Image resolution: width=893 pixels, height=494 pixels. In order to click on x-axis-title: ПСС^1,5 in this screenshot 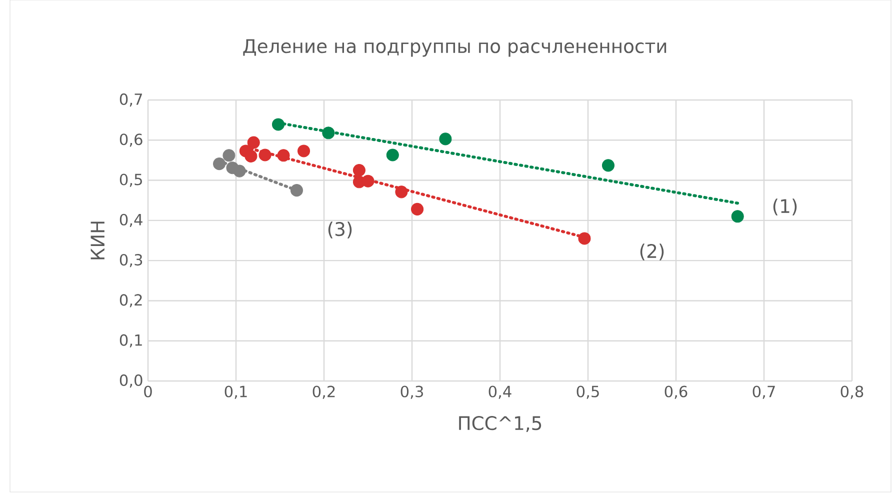, I will do `click(500, 424)`.